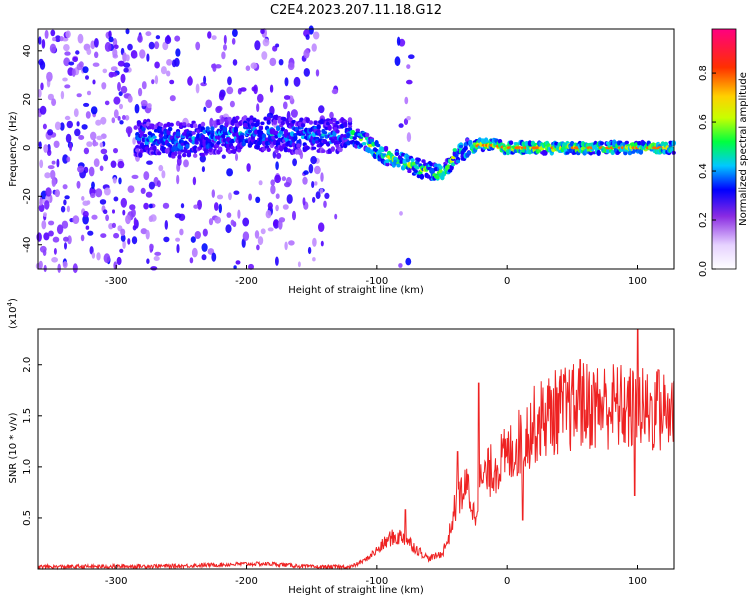 This screenshot has width=750, height=600. I want to click on snr-y-axis-label: SNR (10 * v/v), so click(13, 447).